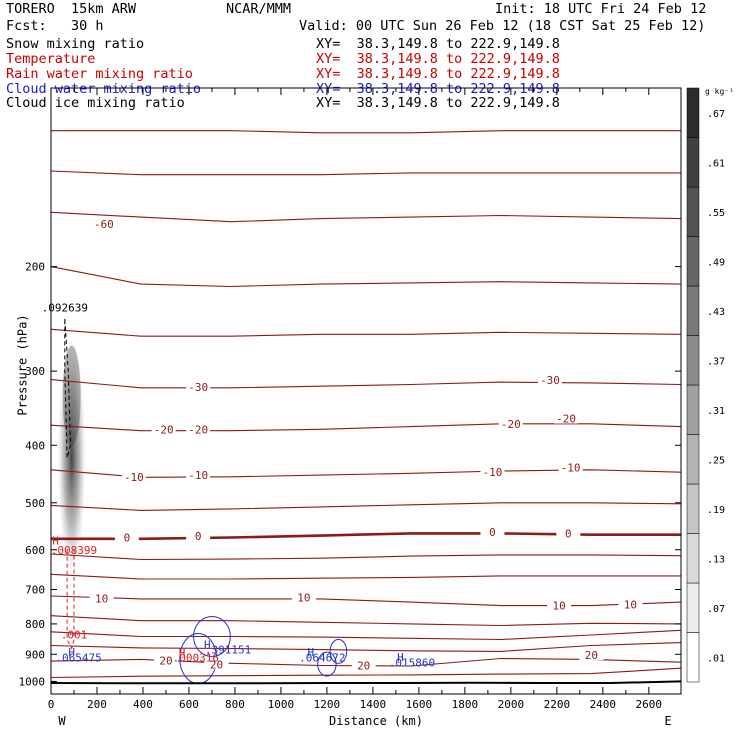  What do you see at coordinates (235, 704) in the screenshot?
I see `x-tick-label-4: 800` at bounding box center [235, 704].